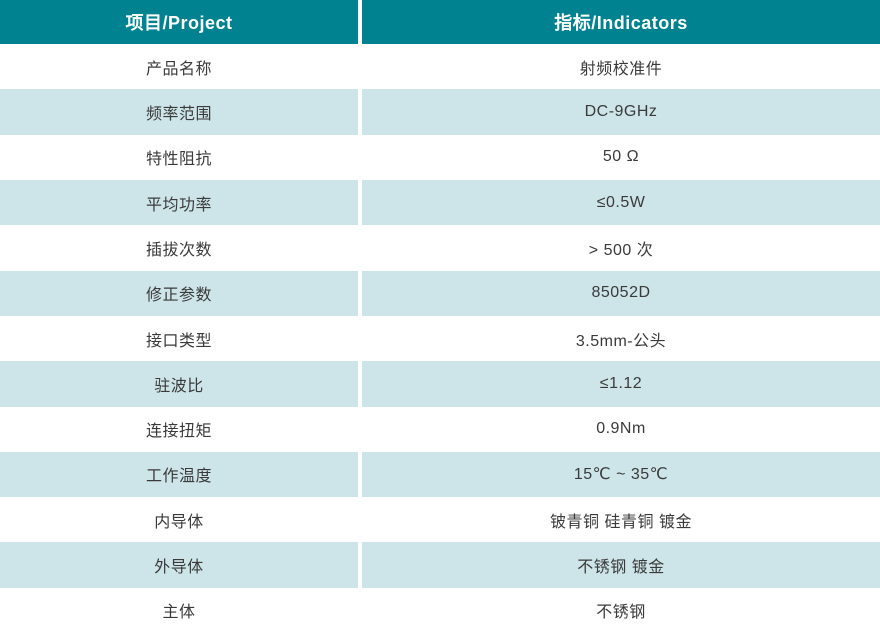 This screenshot has width=880, height=633. I want to click on project-cell: 外导体, so click(179, 565).